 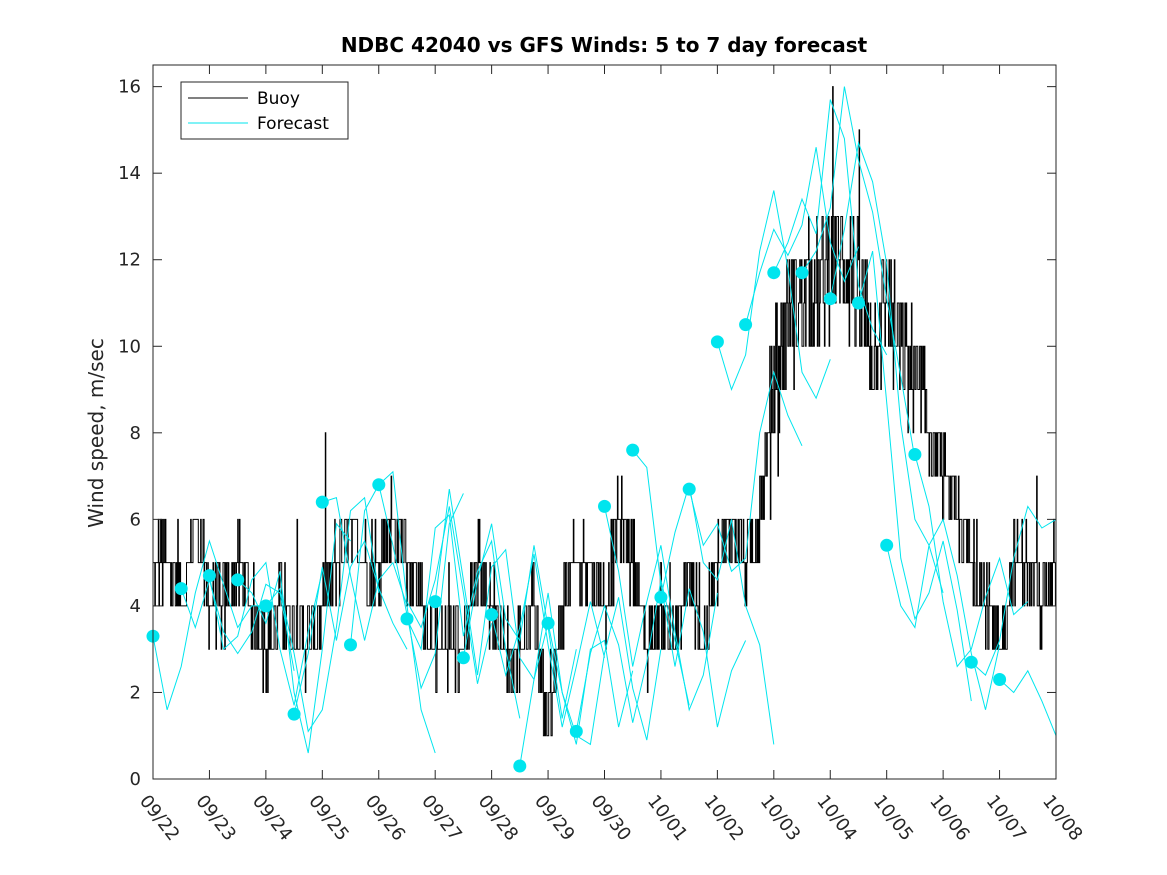 I want to click on y-tick-label: 10, so click(x=129, y=346).